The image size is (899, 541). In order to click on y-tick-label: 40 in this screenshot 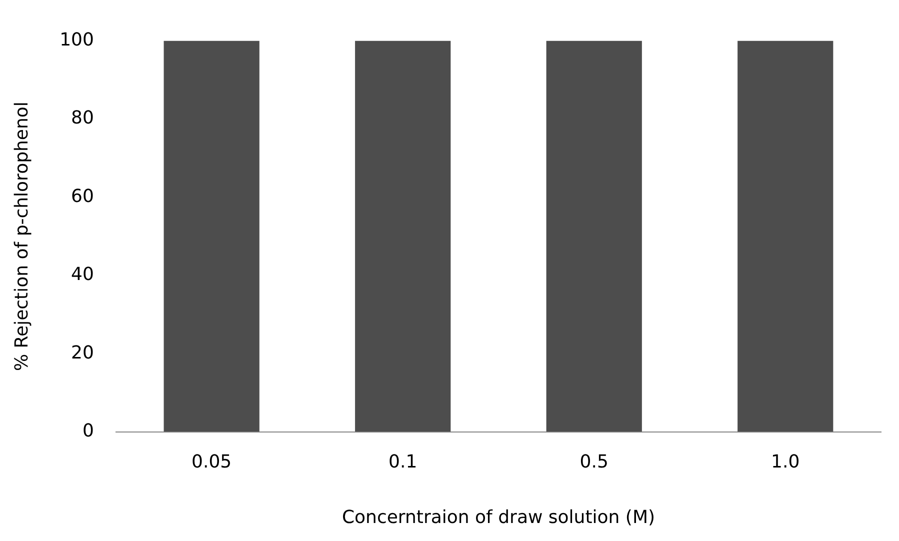, I will do `click(82, 275)`.